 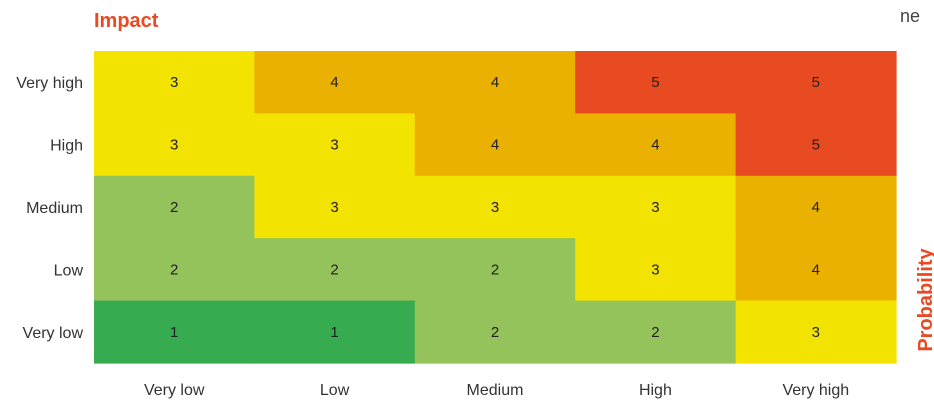 I want to click on y-tick-label: Low, so click(x=69, y=270).